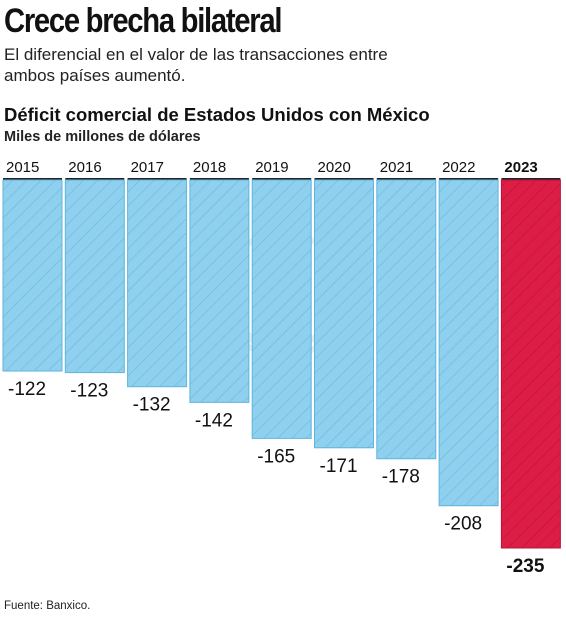  Describe the element at coordinates (520, 167) in the screenshot. I see `category-label-2023: 2023` at that location.